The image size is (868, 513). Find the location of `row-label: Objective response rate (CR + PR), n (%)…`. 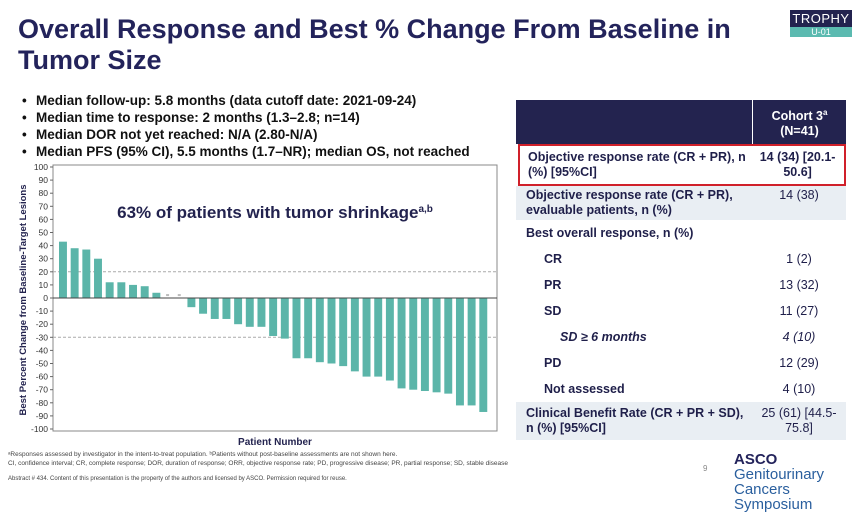

row-label: Objective response rate (CR + PR), n (%)… is located at coordinates (637, 164).